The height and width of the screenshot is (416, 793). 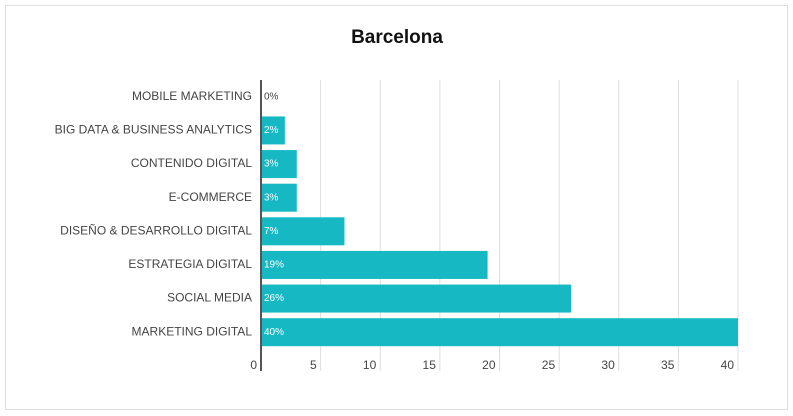 I want to click on x-tick-label: 40, so click(x=728, y=365).